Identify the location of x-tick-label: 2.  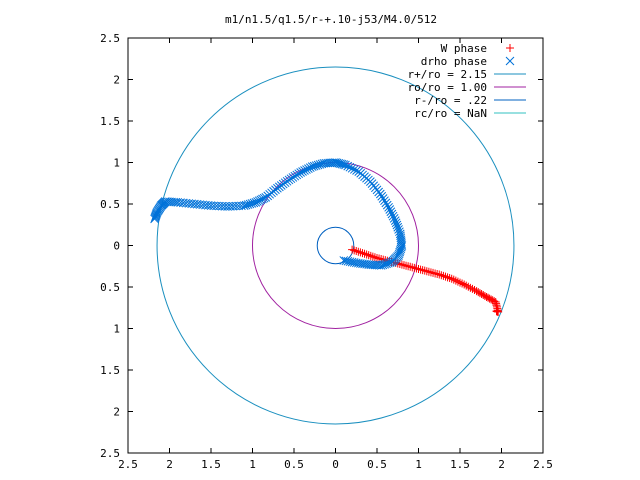
(501, 464).